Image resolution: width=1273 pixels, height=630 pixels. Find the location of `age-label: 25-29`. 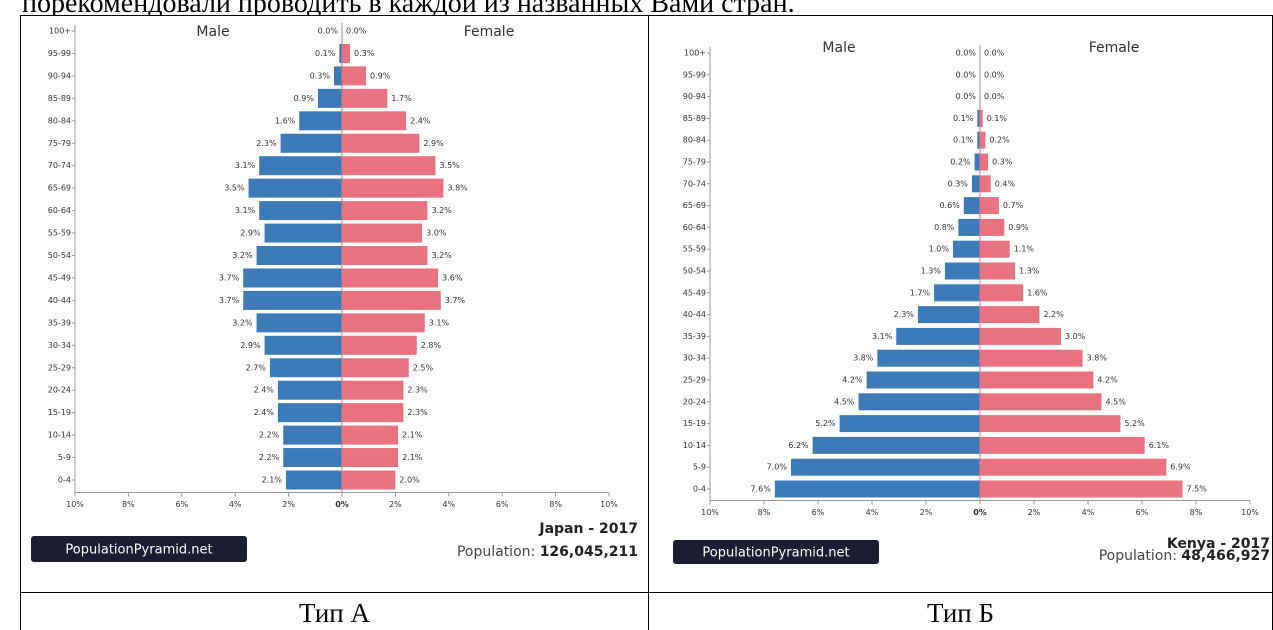

age-label: 25-29 is located at coordinates (694, 380).